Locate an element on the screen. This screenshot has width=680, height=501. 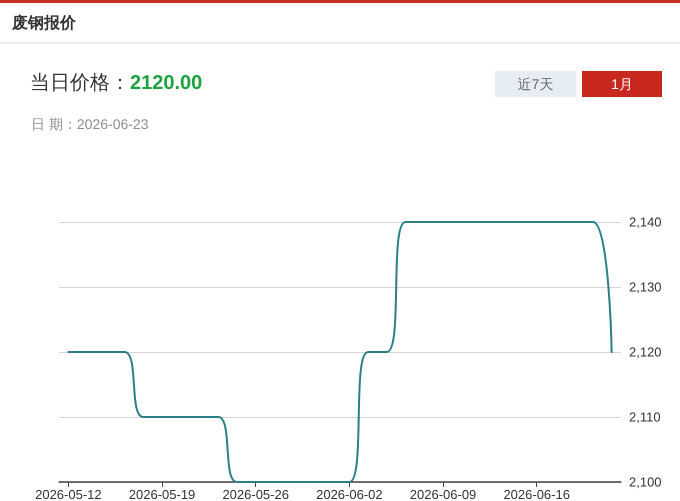
month-range-button: 1月 is located at coordinates (622, 84).